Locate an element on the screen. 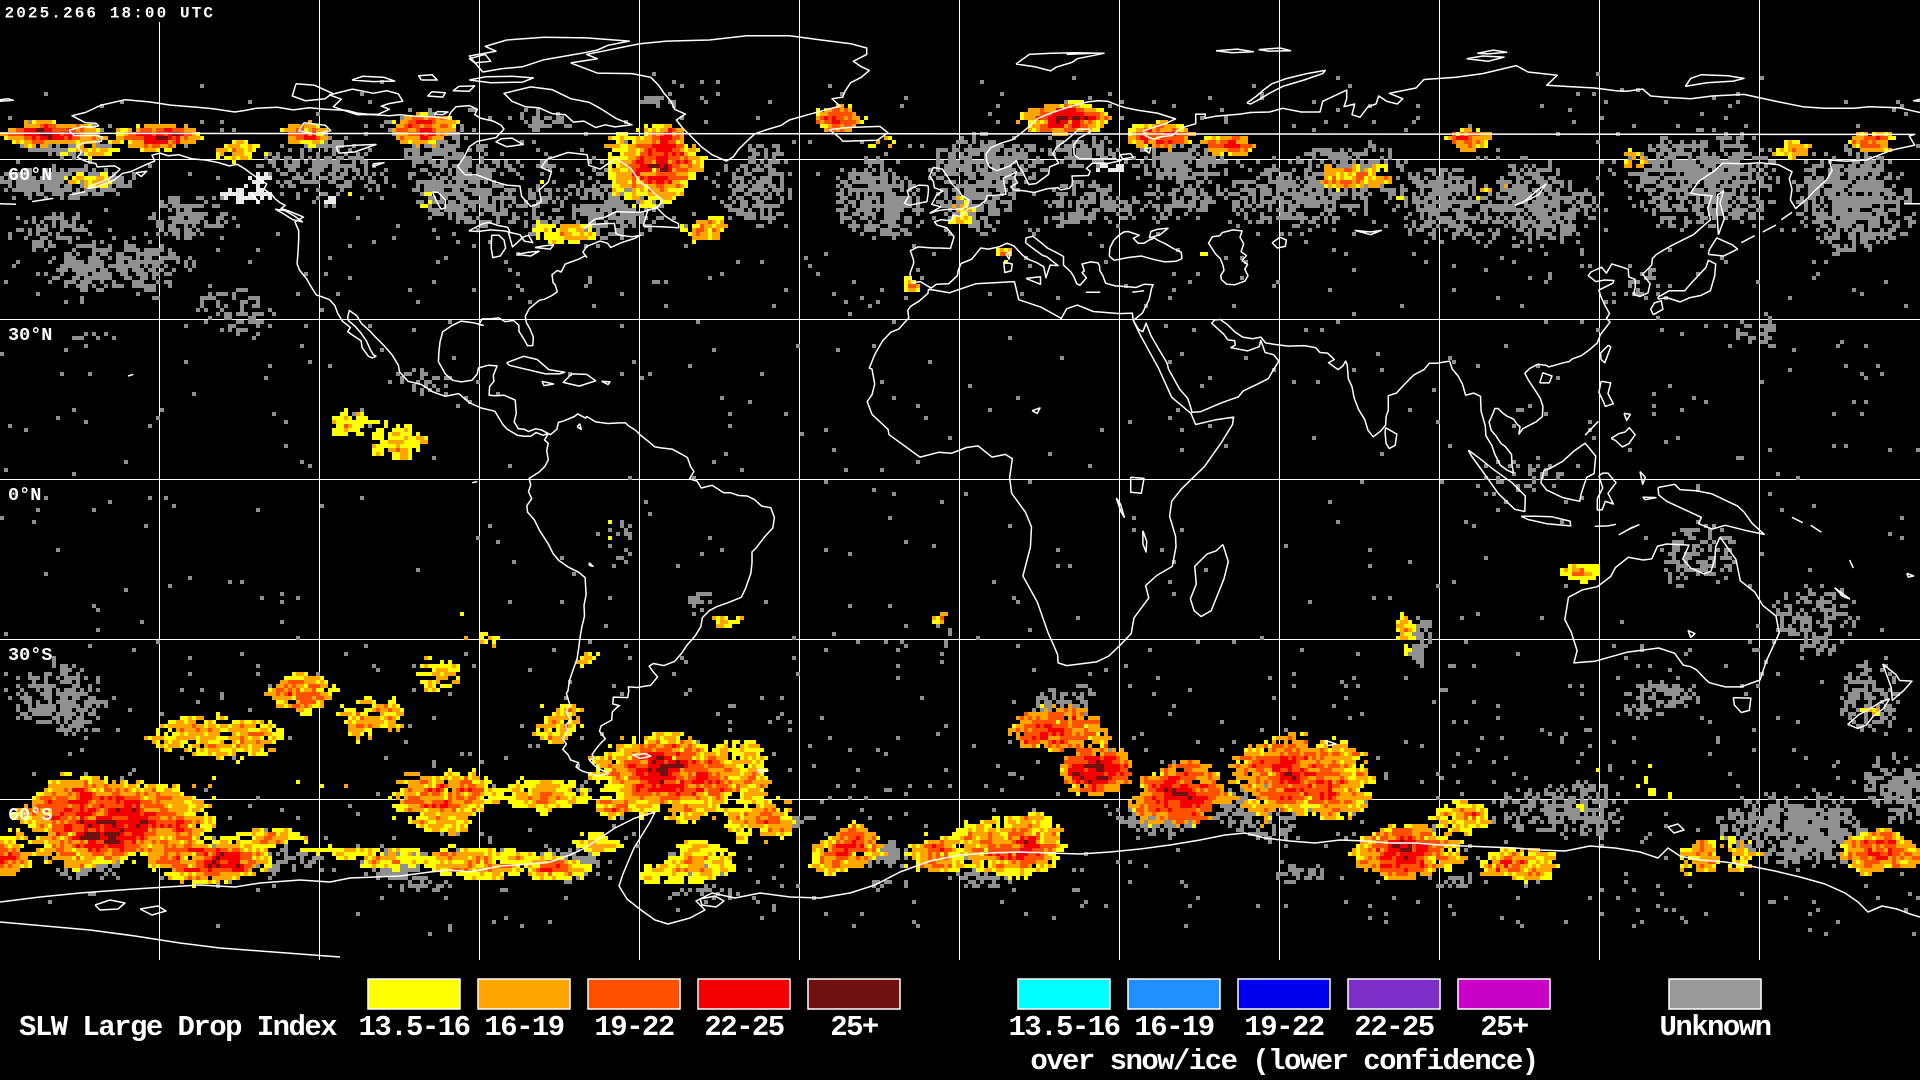 Image resolution: width=1920 pixels, height=1080 pixels. svg-text: 30°N is located at coordinates (30, 335).